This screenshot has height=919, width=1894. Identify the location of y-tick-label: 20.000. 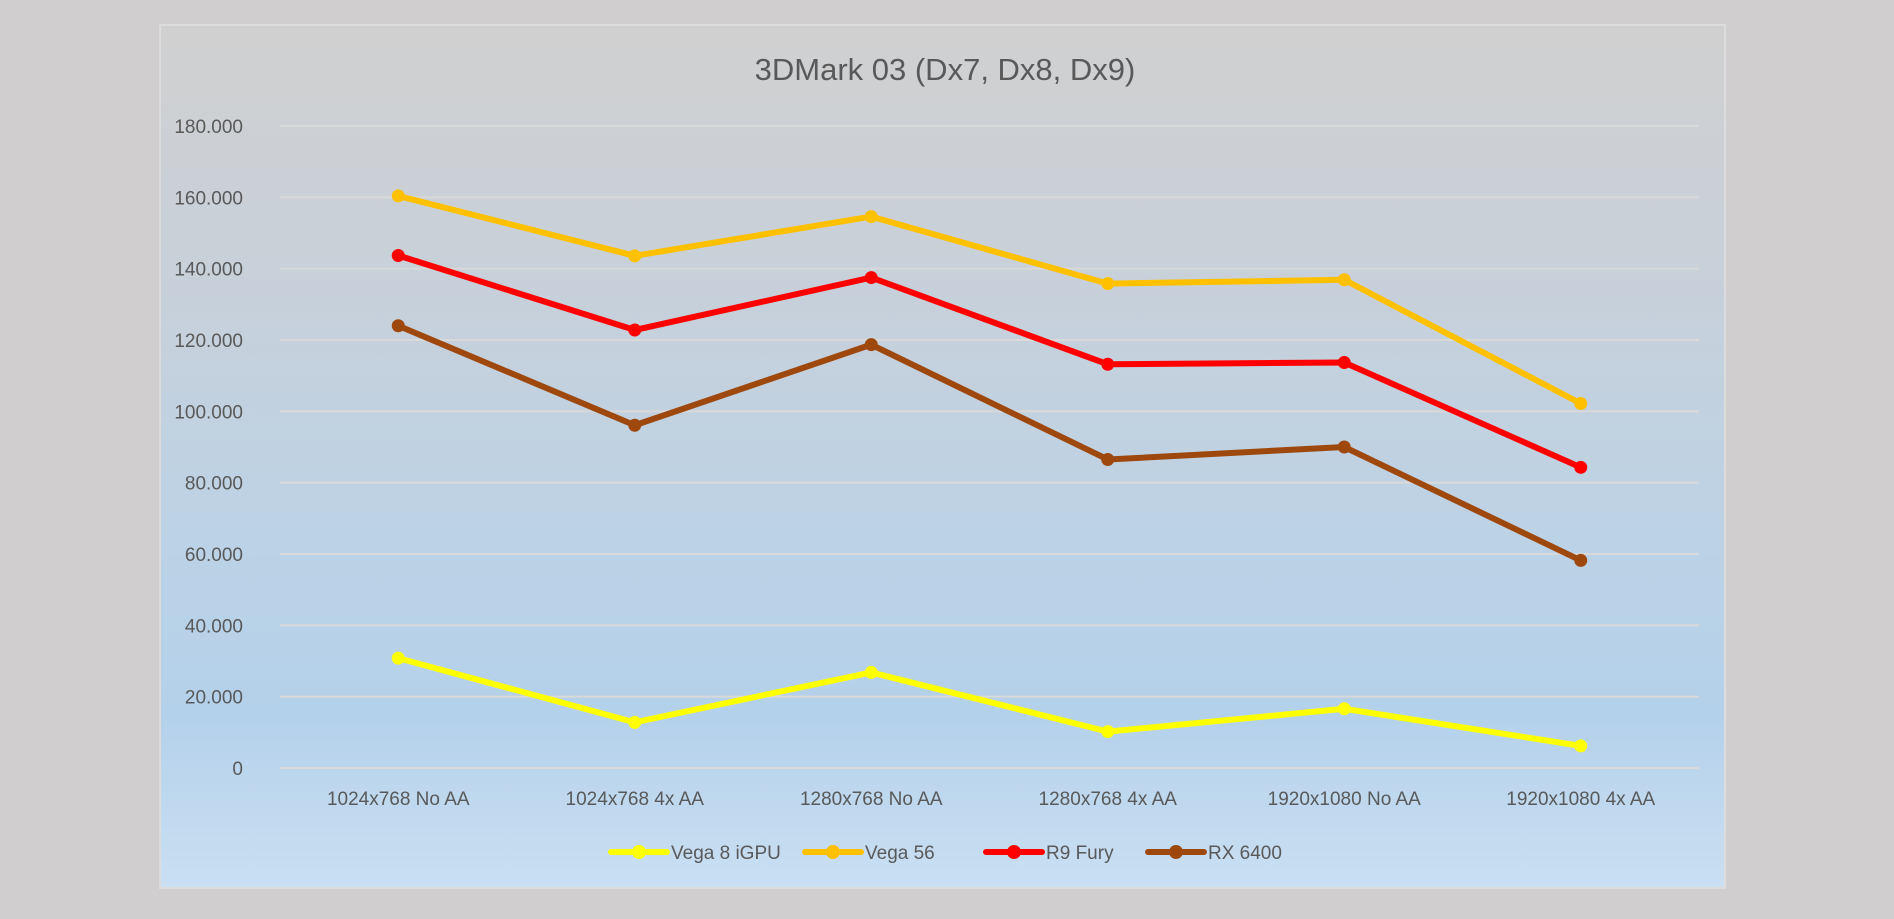
(214, 698).